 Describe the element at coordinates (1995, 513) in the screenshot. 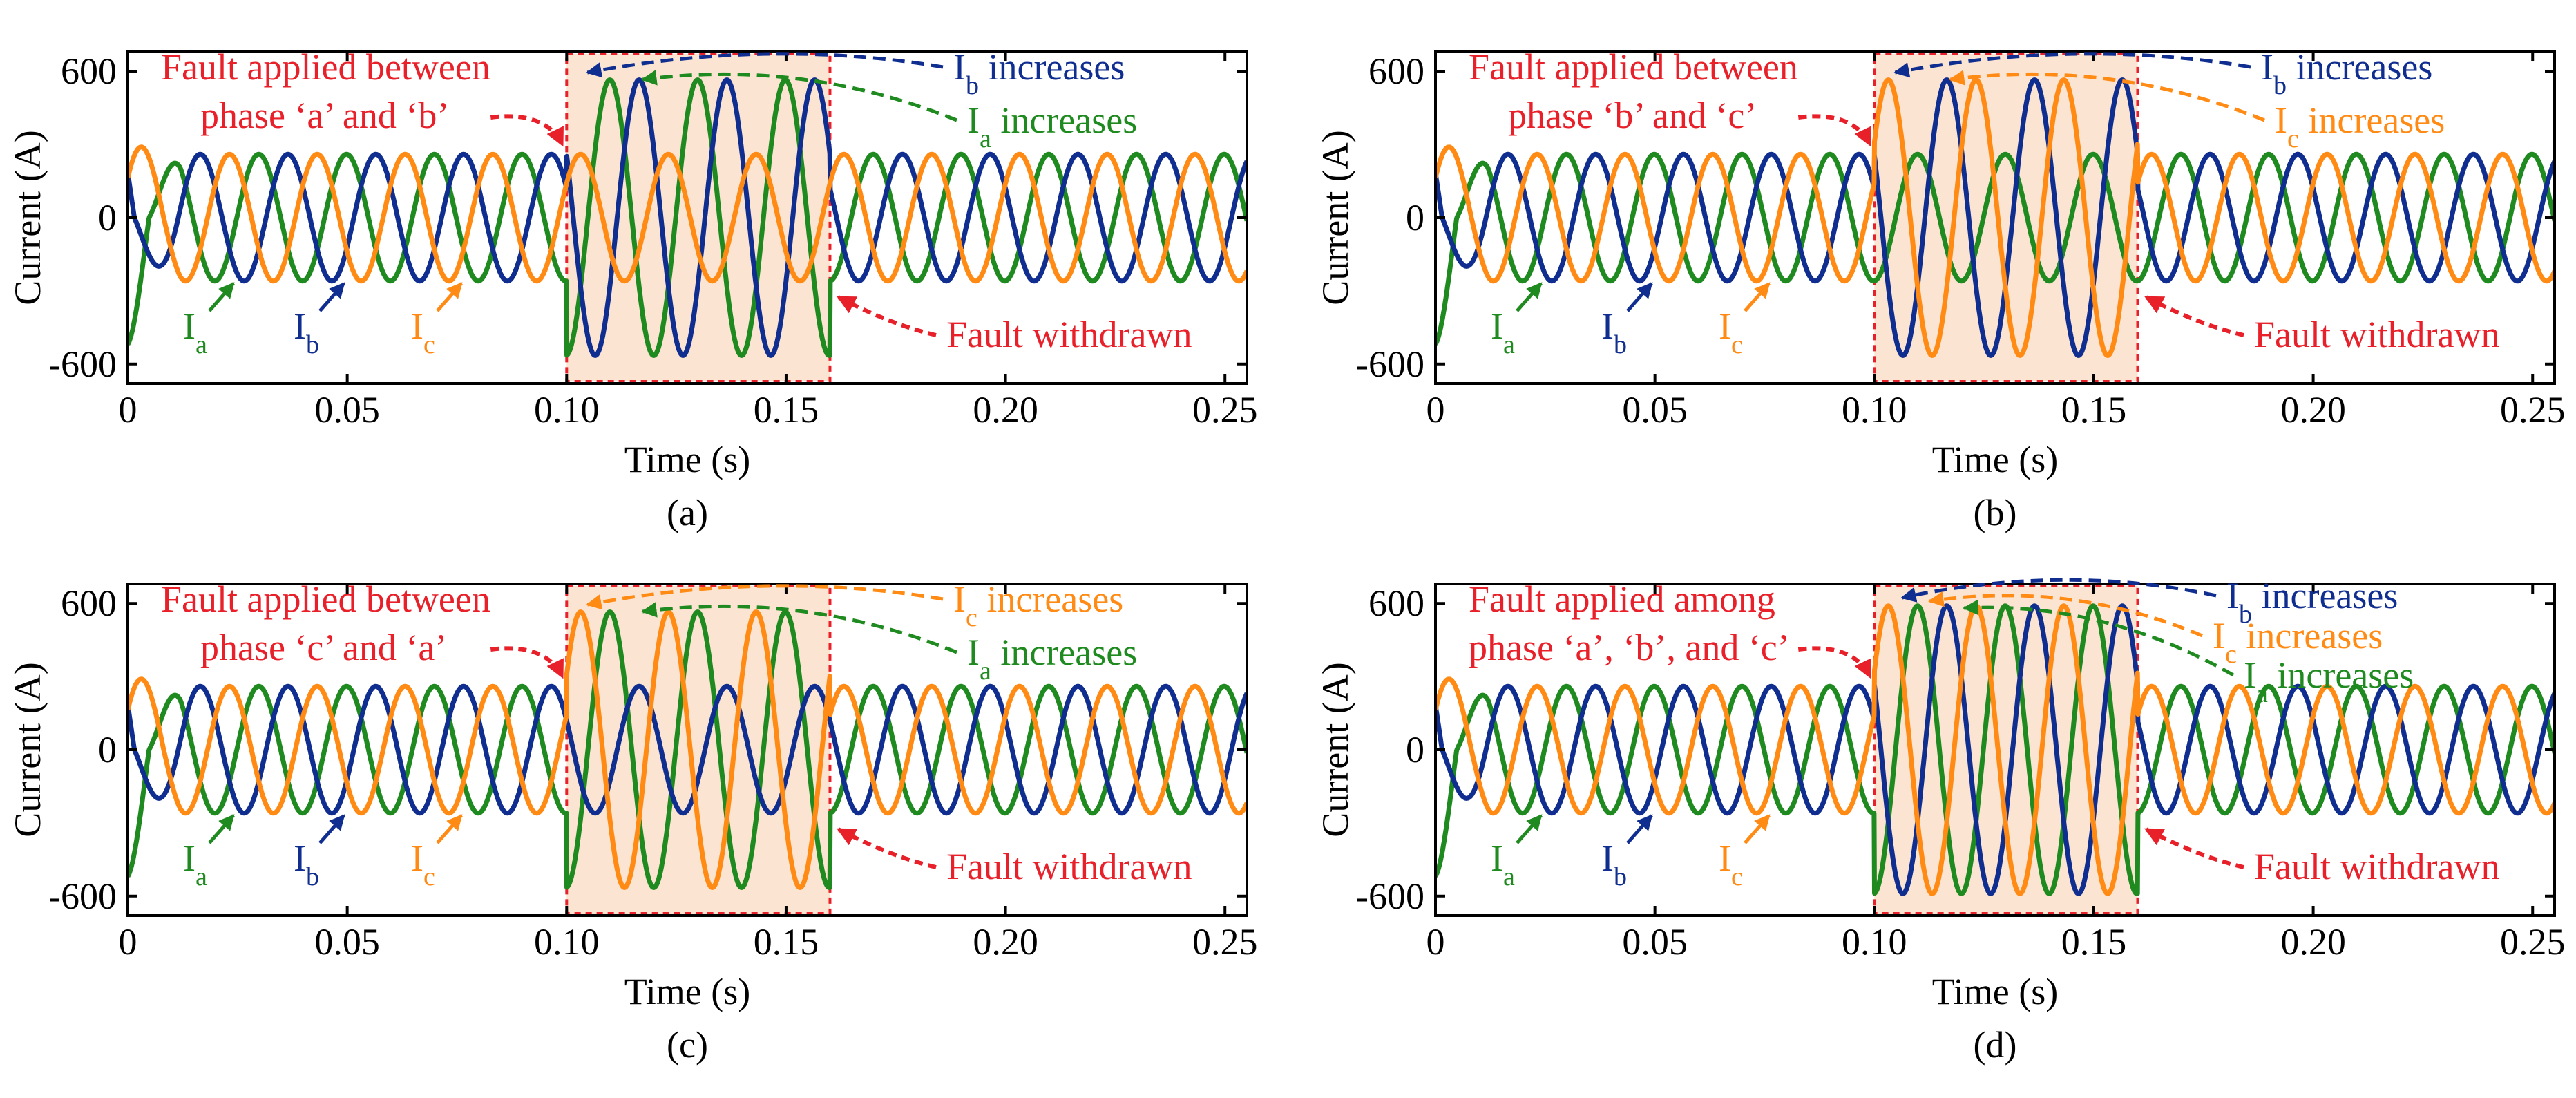

I see `panel-label: (b)` at that location.